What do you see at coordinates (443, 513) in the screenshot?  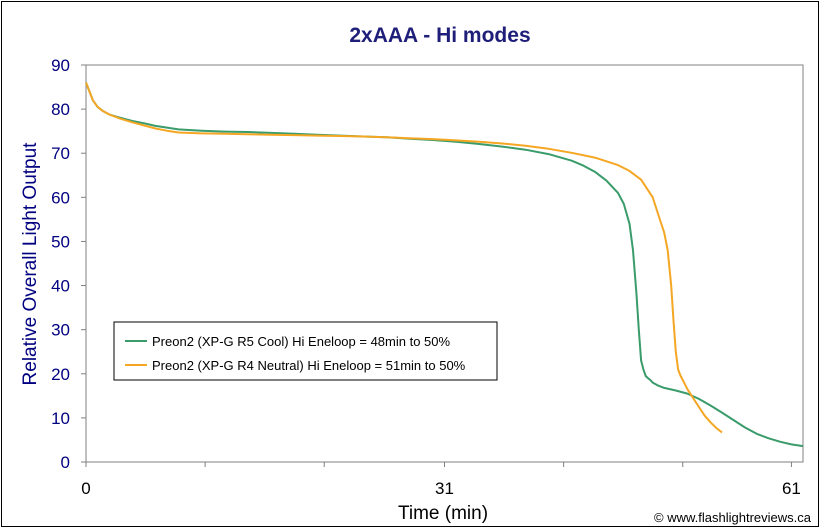 I see `x-axis-label: Time (min)` at bounding box center [443, 513].